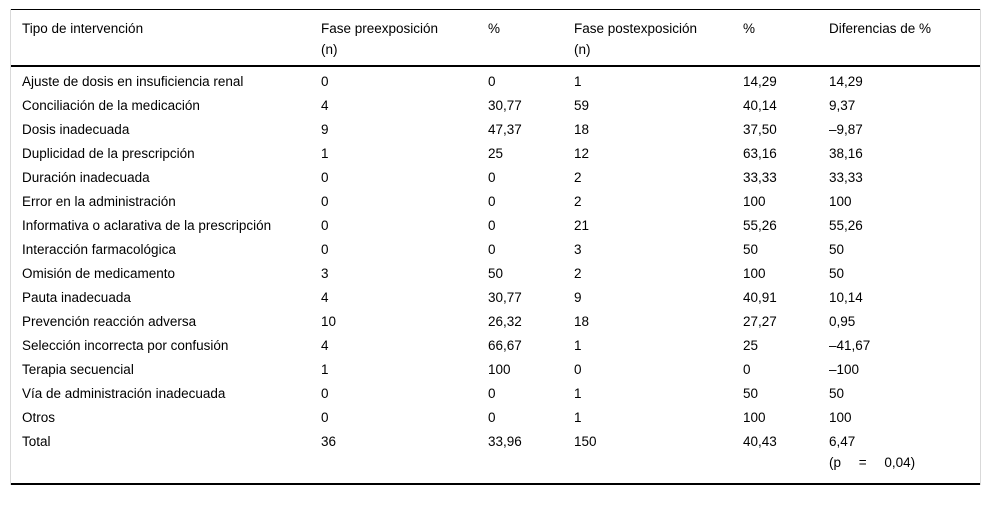  I want to click on cell-post-pct: 33,33, so click(760, 177).